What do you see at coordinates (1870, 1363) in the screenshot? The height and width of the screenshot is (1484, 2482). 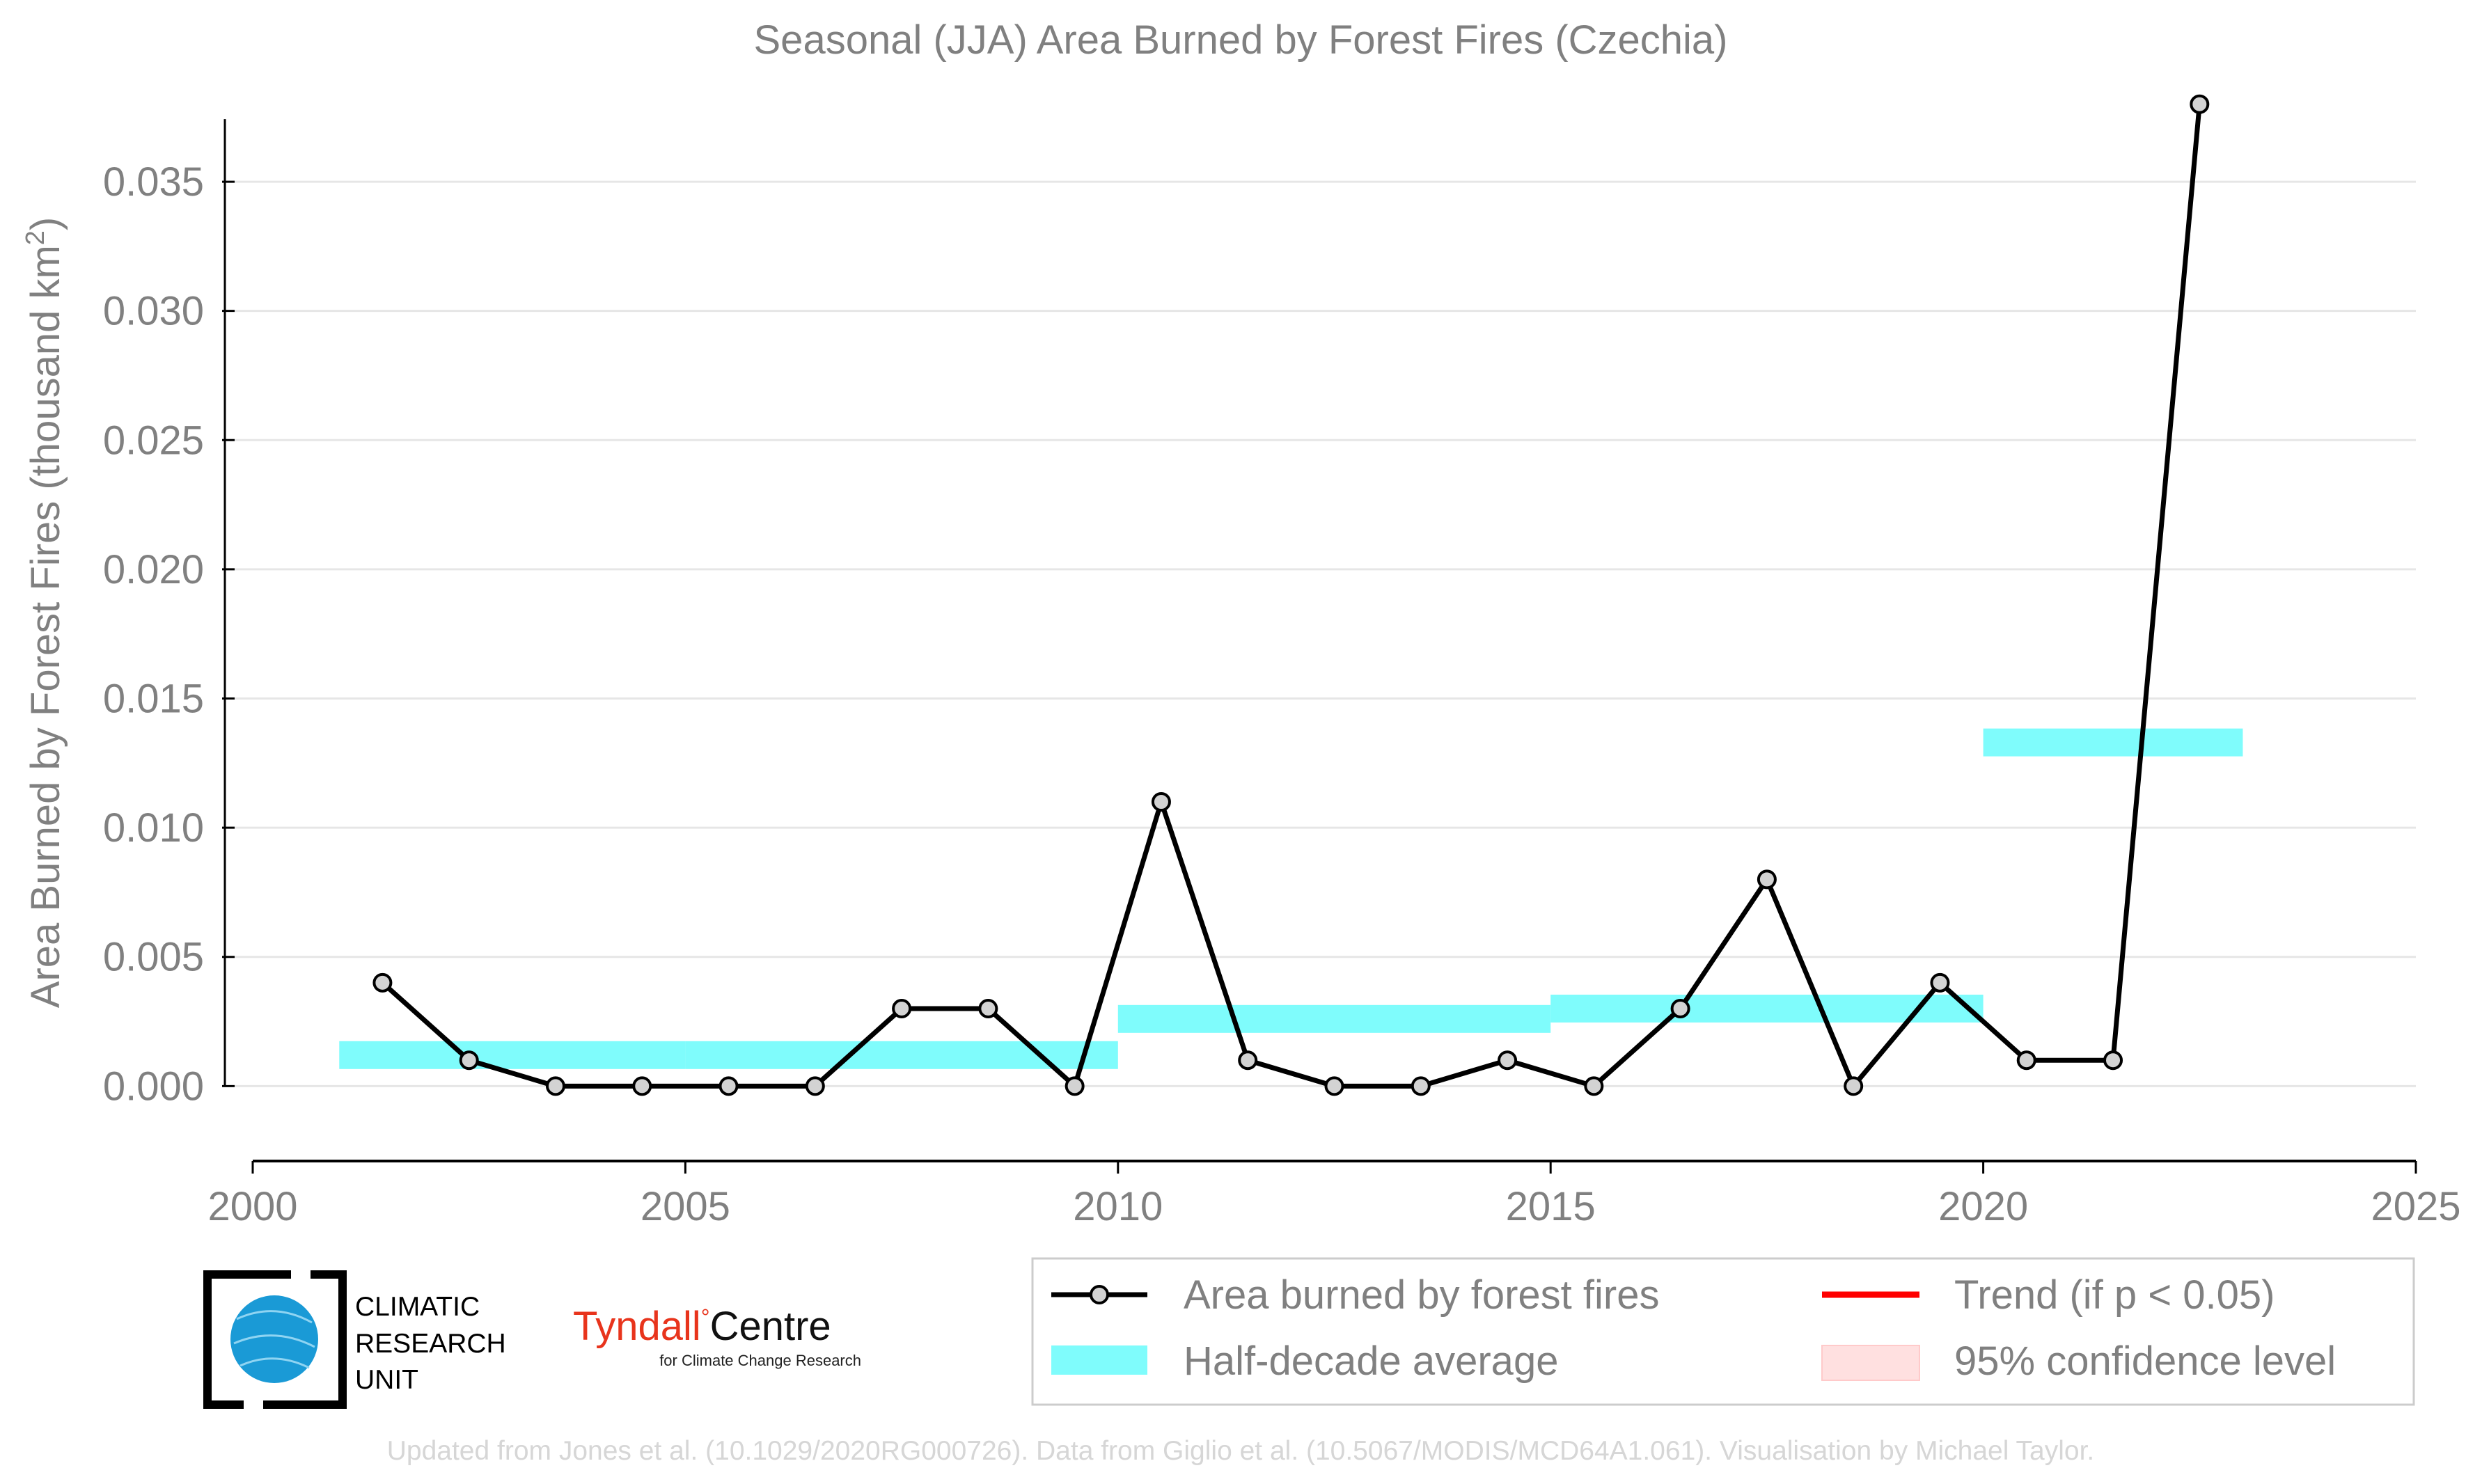 I see `legend-swatch-confidence` at bounding box center [1870, 1363].